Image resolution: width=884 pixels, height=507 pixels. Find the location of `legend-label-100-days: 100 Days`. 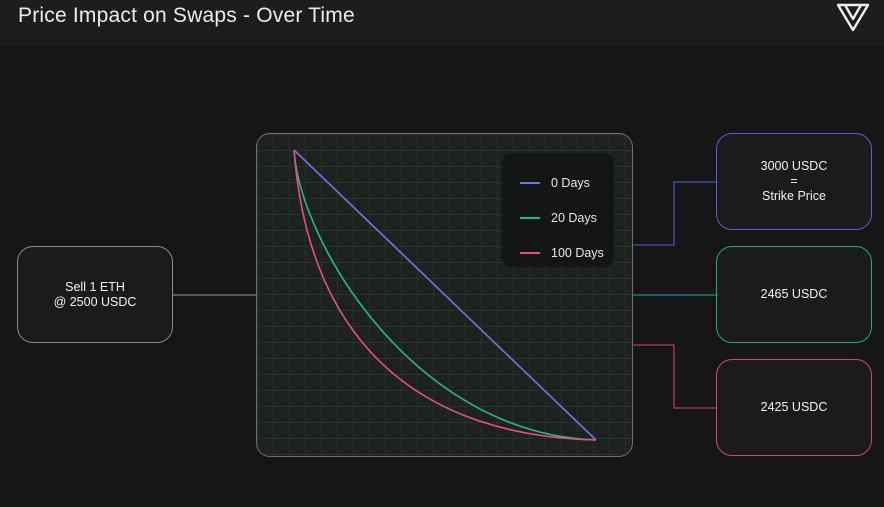

legend-label-100-days: 100 Days is located at coordinates (577, 253).